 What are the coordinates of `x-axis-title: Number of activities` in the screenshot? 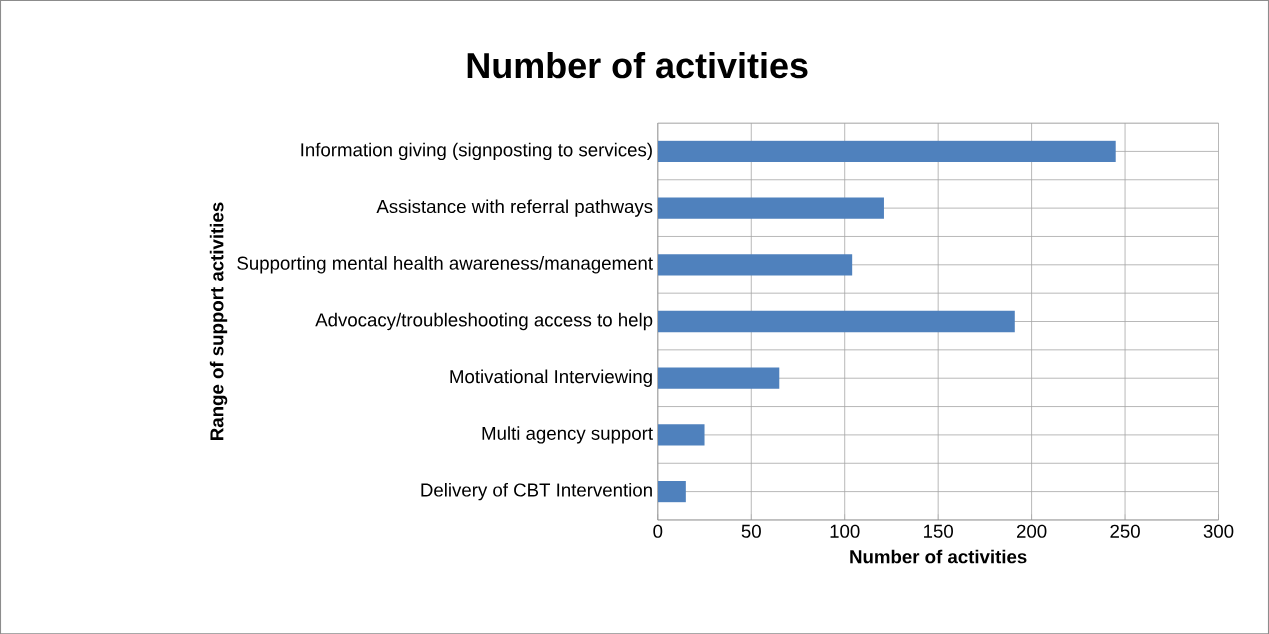 It's located at (938, 556).